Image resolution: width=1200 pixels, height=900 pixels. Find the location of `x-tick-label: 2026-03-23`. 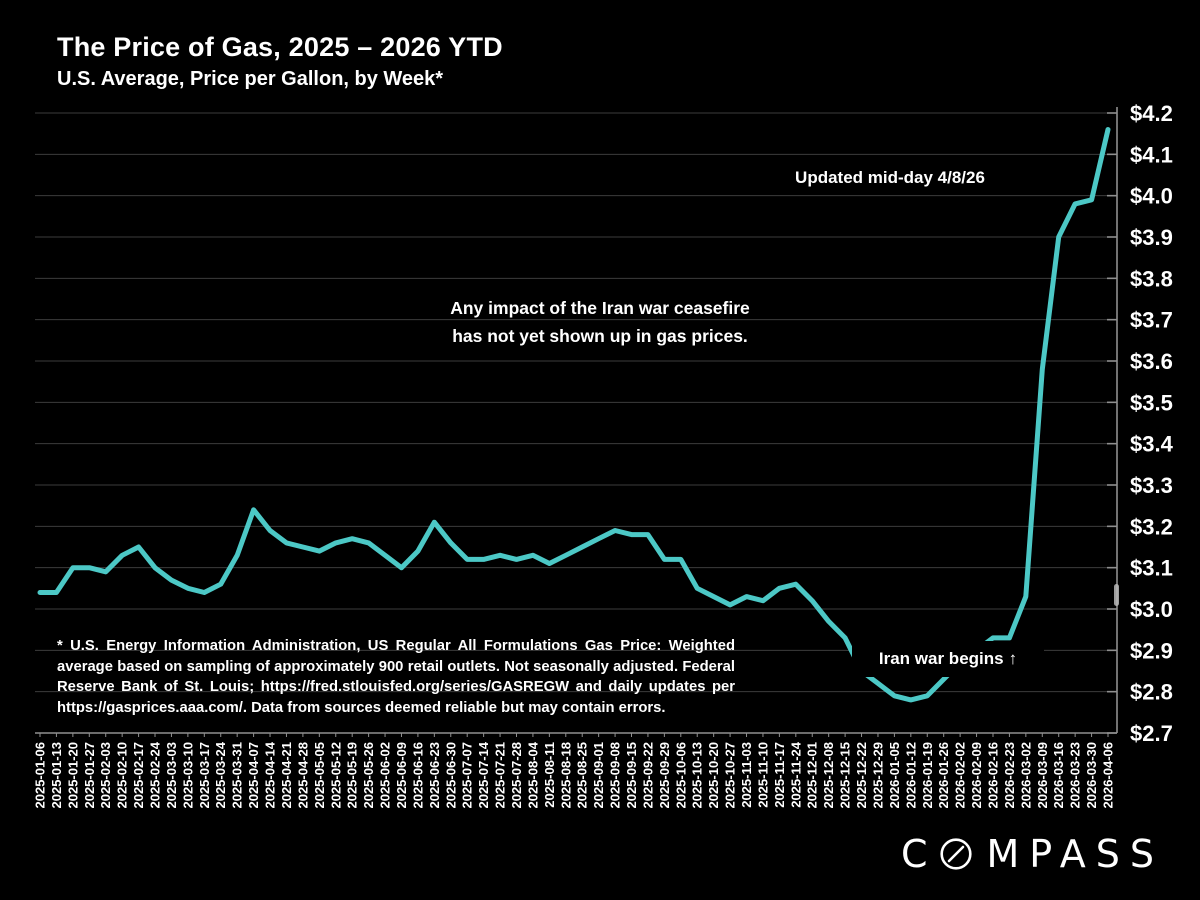

x-tick-label: 2026-03-23 is located at coordinates (1075, 775).